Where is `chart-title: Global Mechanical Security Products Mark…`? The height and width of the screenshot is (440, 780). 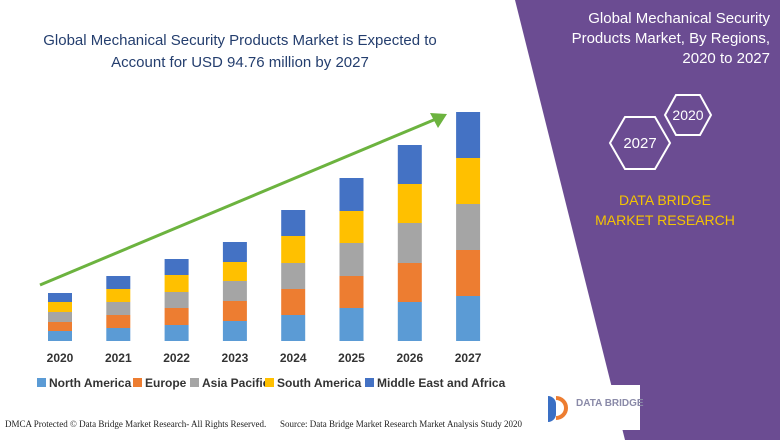
chart-title: Global Mechanical Security Products Mark… is located at coordinates (240, 51).